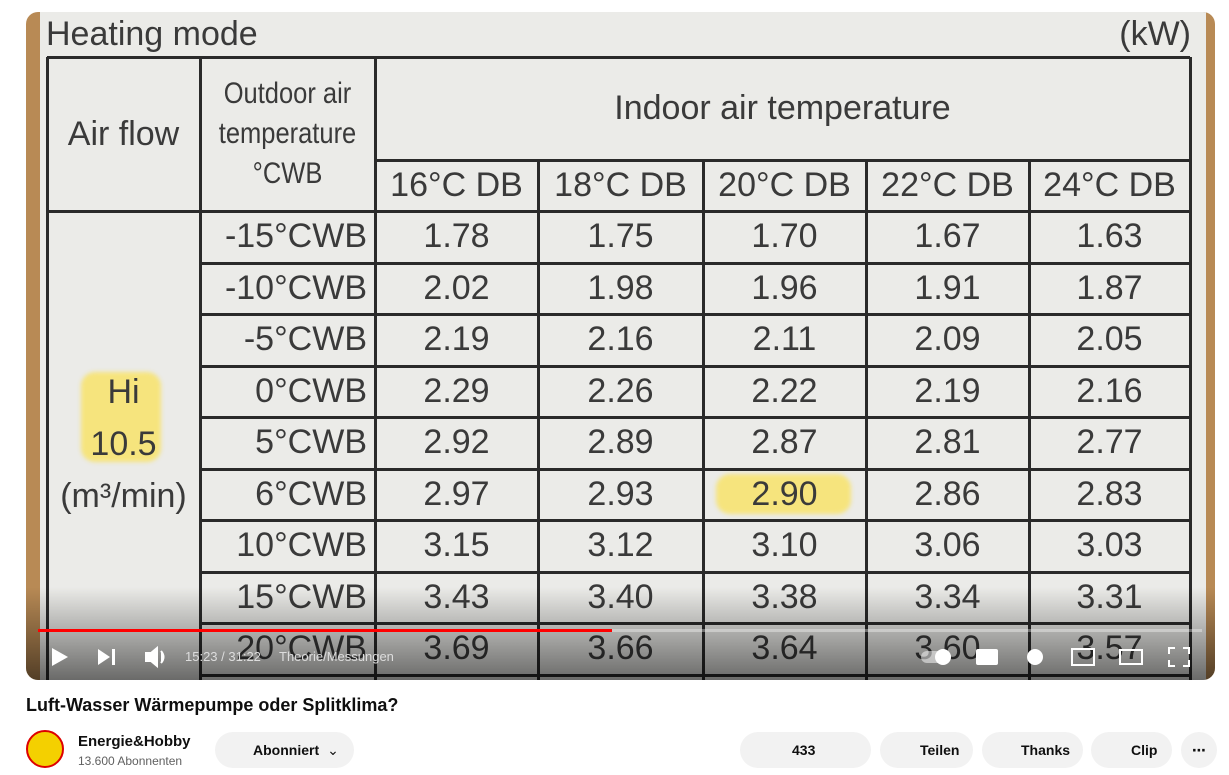 The height and width of the screenshot is (775, 1229). Describe the element at coordinates (1109, 236) in the screenshot. I see `table-value: 1.63` at that location.